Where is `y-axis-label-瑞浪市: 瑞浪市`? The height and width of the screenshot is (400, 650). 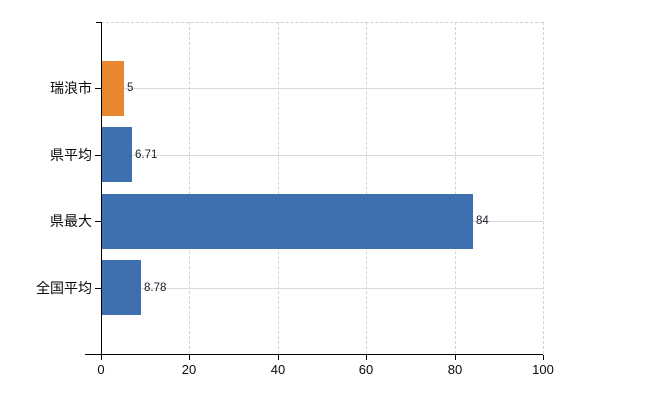
y-axis-label-瑞浪市: 瑞浪市 is located at coordinates (71, 88).